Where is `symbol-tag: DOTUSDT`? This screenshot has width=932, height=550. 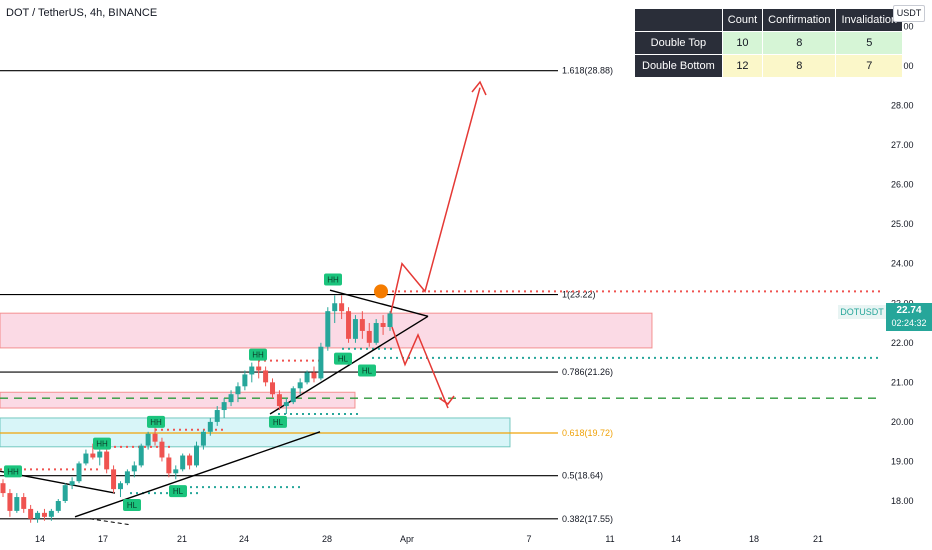 symbol-tag: DOTUSDT is located at coordinates (862, 312).